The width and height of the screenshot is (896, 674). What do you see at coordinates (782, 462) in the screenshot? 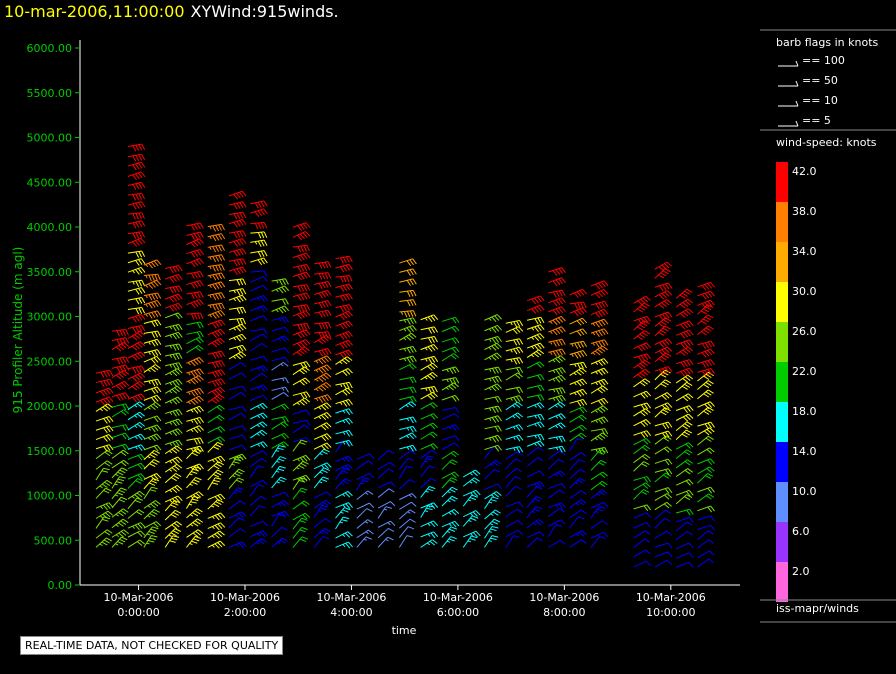
I see `speed-swatch` at bounding box center [782, 462].